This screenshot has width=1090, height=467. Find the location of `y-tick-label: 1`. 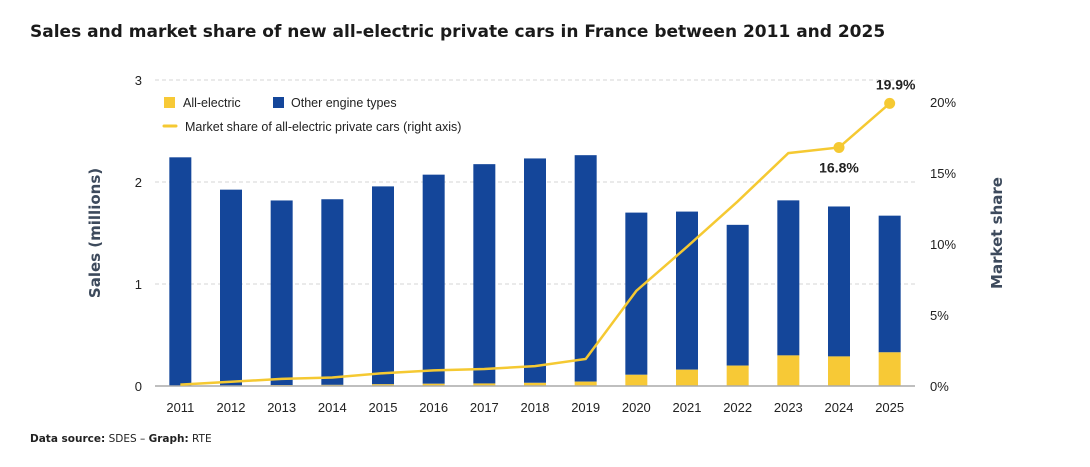

y-tick-label: 1 is located at coordinates (138, 284).